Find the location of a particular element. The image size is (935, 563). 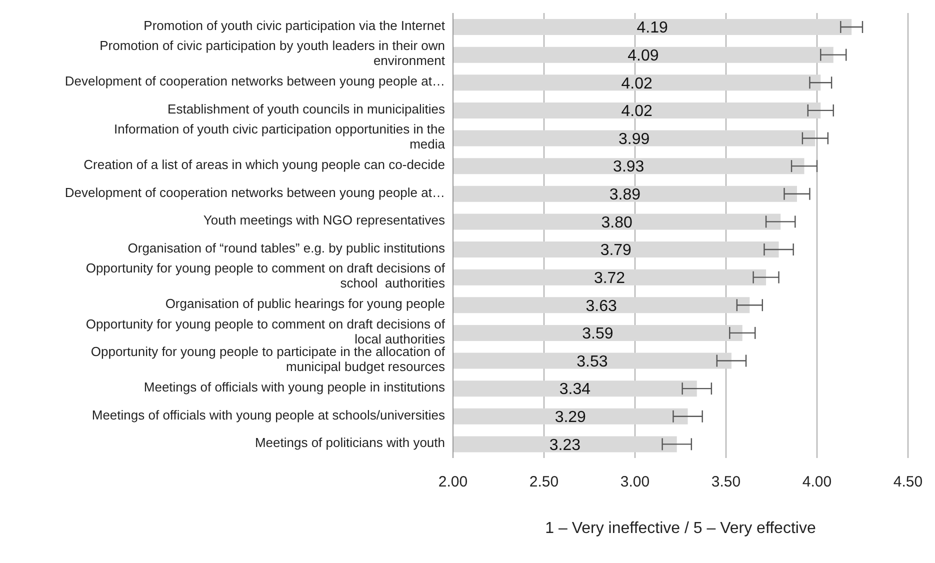

y-tick-label: Creation of a list of areas in which young people can co-decide is located at coordinates (264, 164).